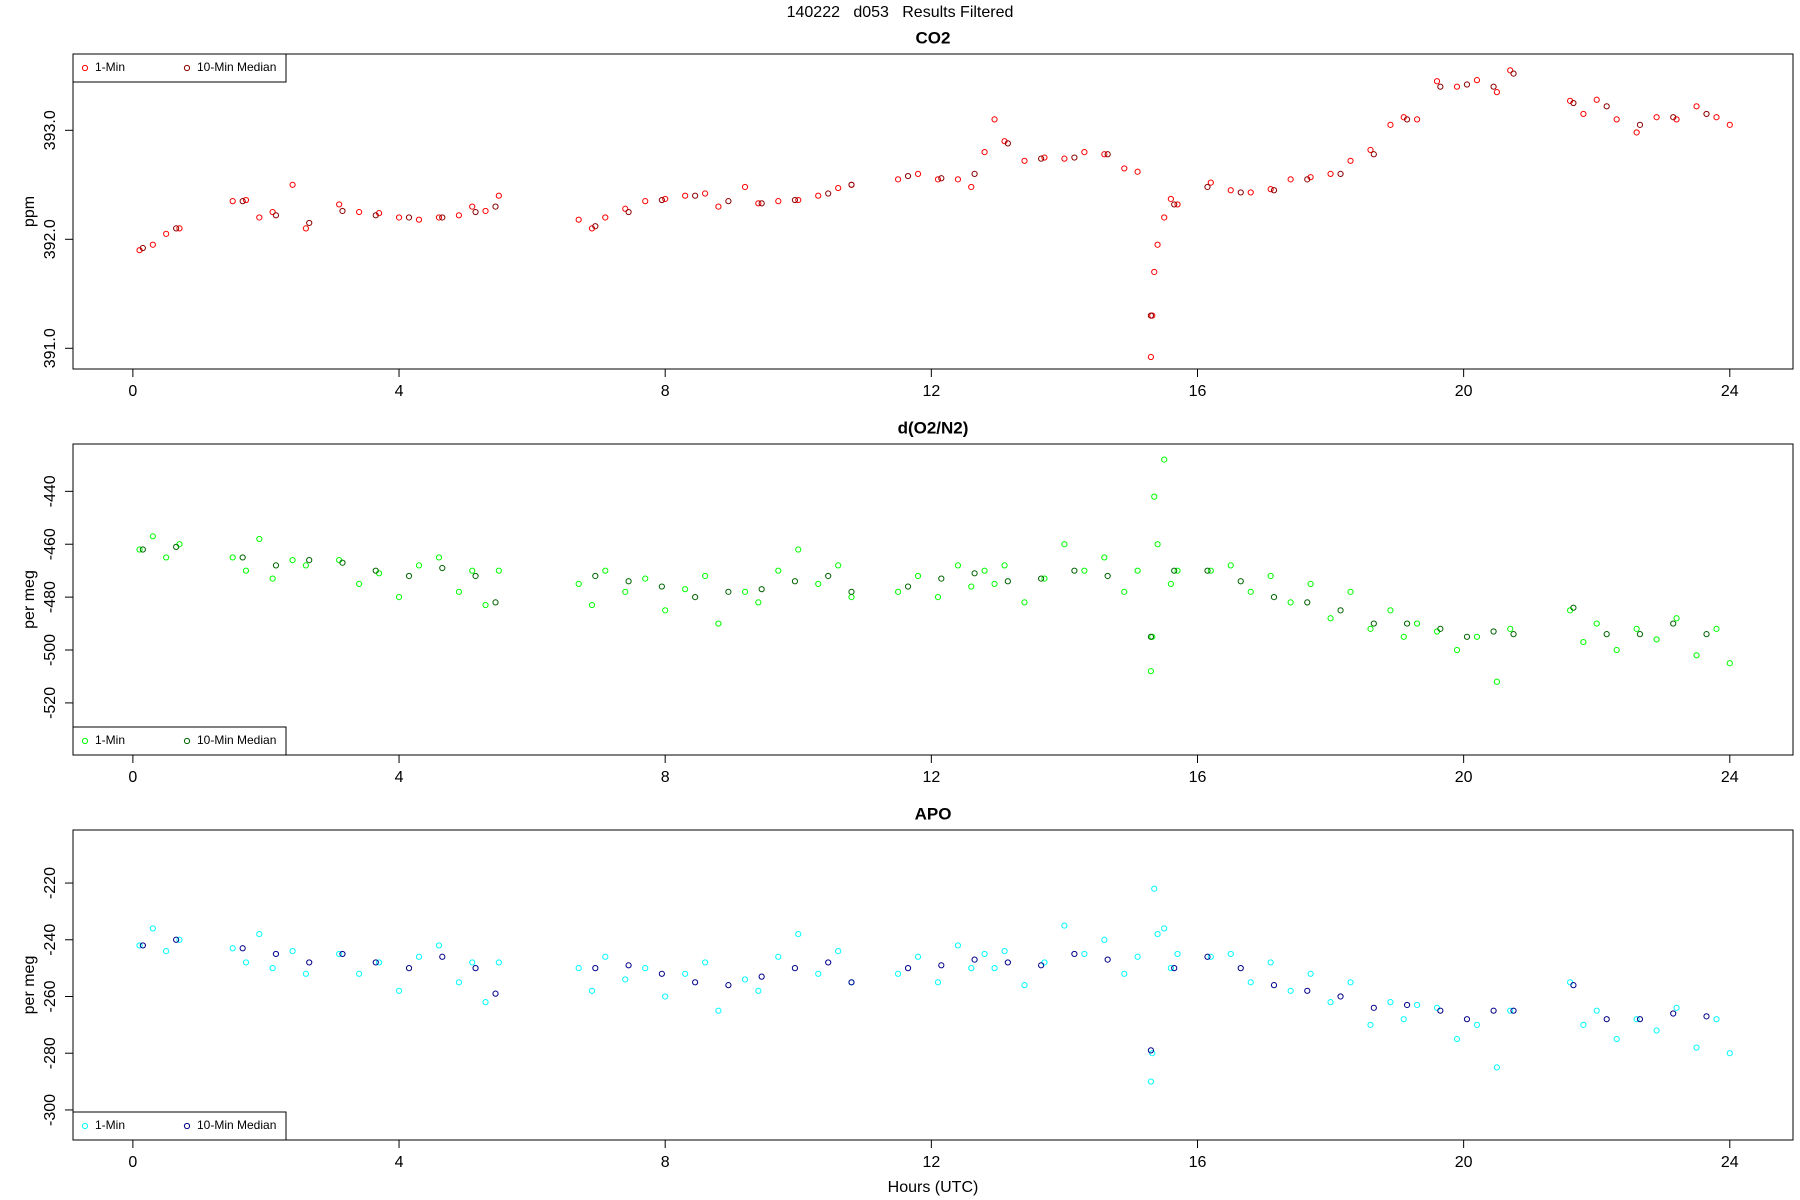 This screenshot has height=1200, width=1800. I want to click on y-tick-label: -240, so click(50, 940).